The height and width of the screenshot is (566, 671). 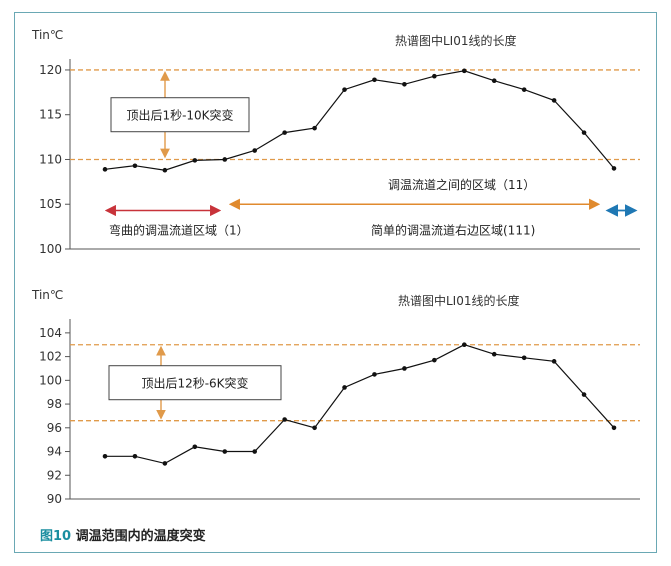 What do you see at coordinates (50, 115) in the screenshot?
I see `y-tick-label: 115` at bounding box center [50, 115].